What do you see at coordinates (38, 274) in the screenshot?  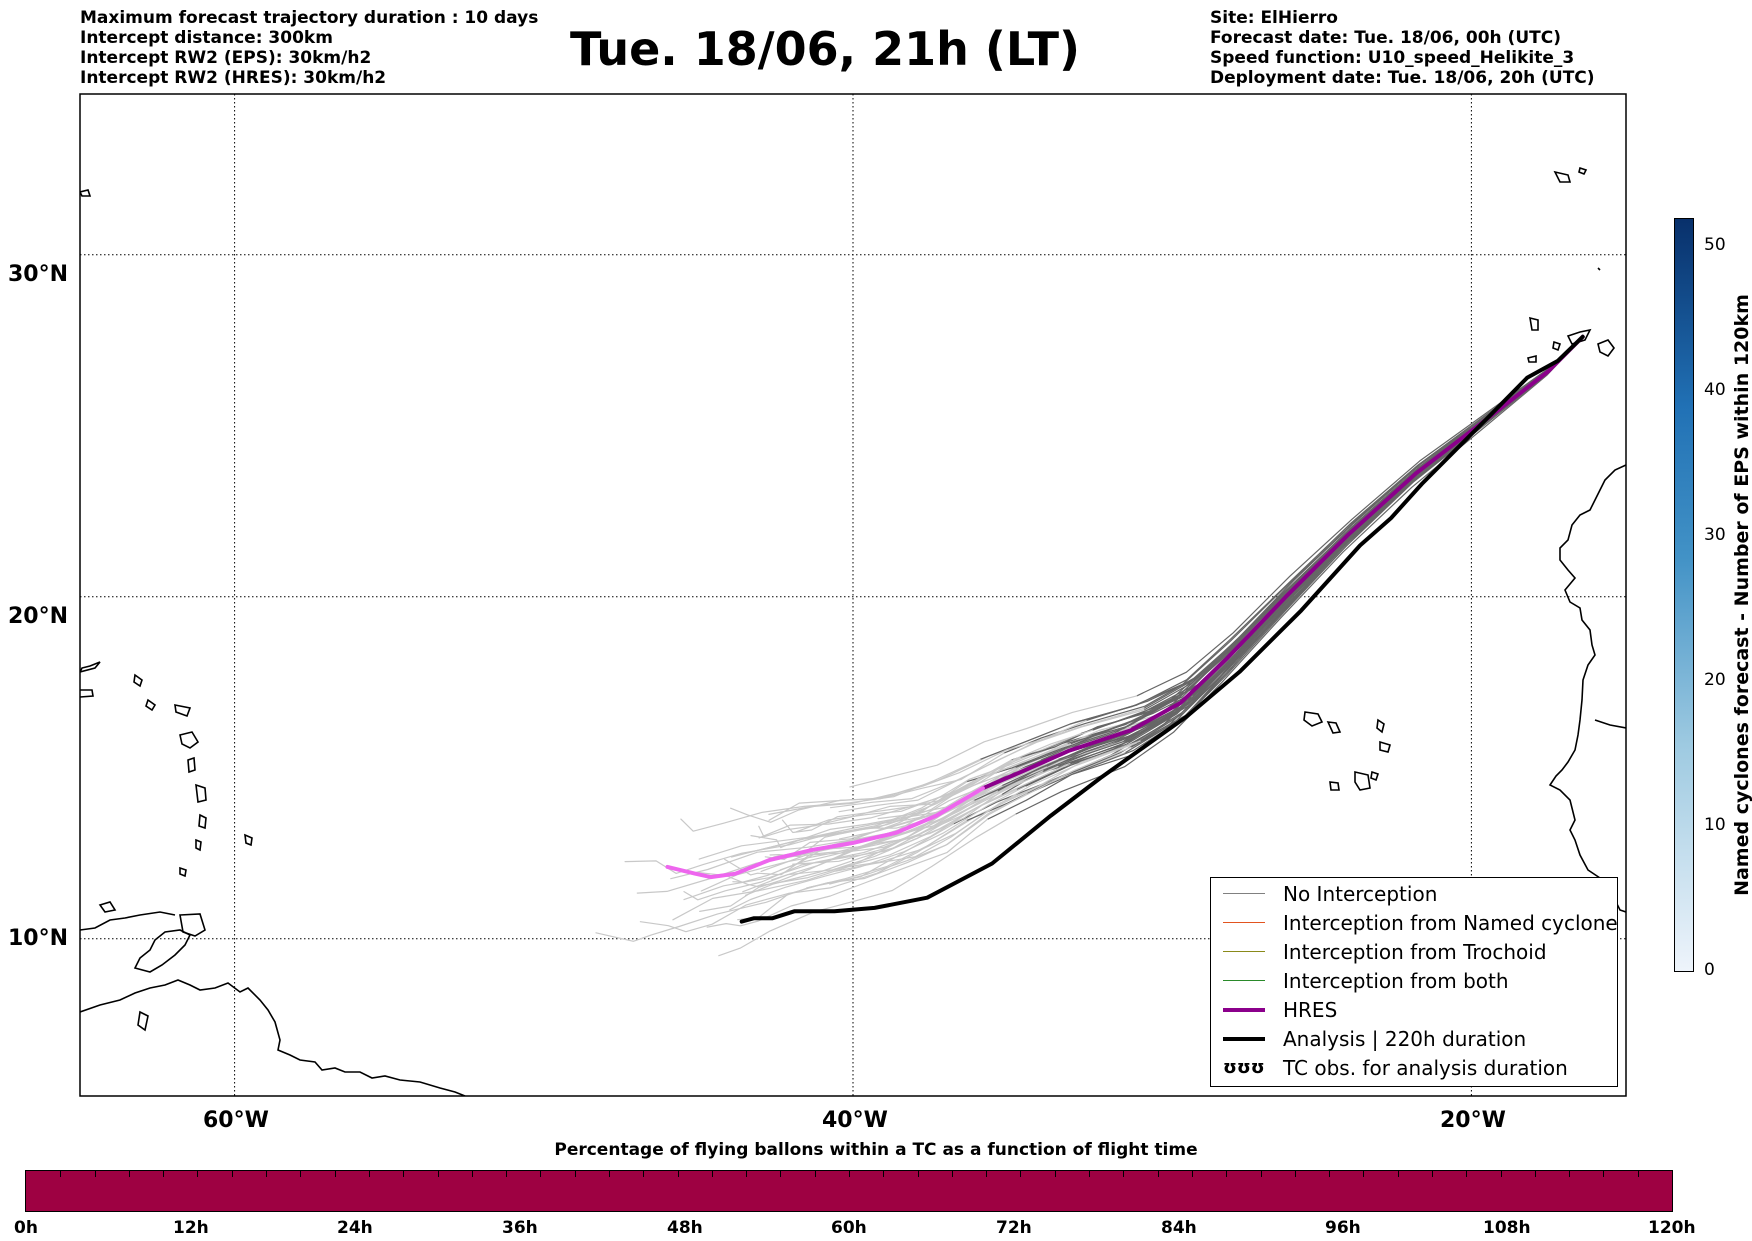 I see `lat-label-30n: 30°N` at bounding box center [38, 274].